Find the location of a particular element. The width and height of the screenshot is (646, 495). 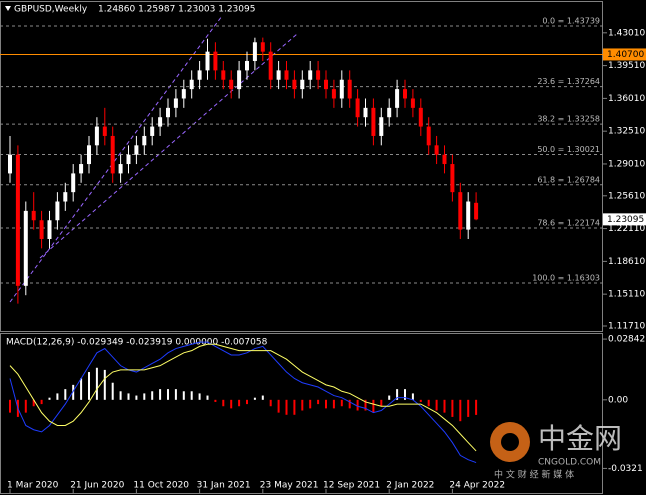

y-tick-label: 1.11710 is located at coordinates (626, 327).